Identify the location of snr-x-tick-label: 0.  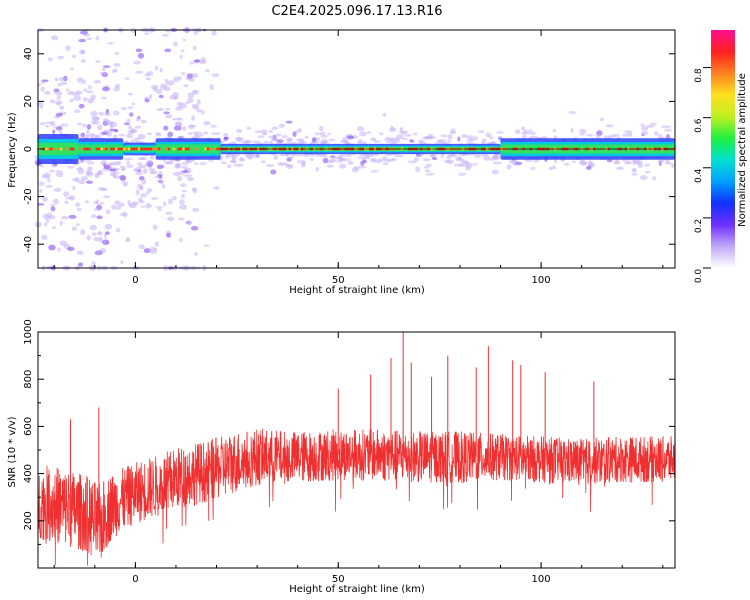
(135, 579).